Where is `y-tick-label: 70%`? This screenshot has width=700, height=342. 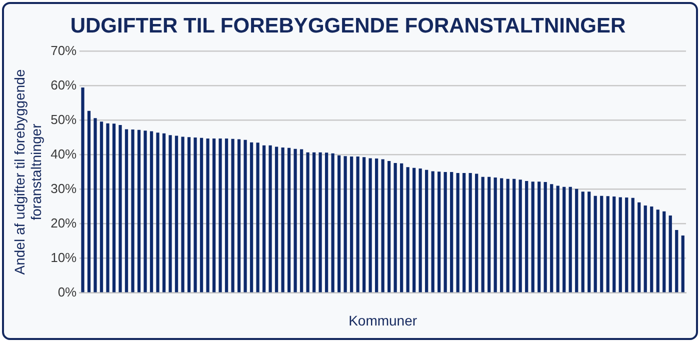
y-tick-label: 70% is located at coordinates (64, 50).